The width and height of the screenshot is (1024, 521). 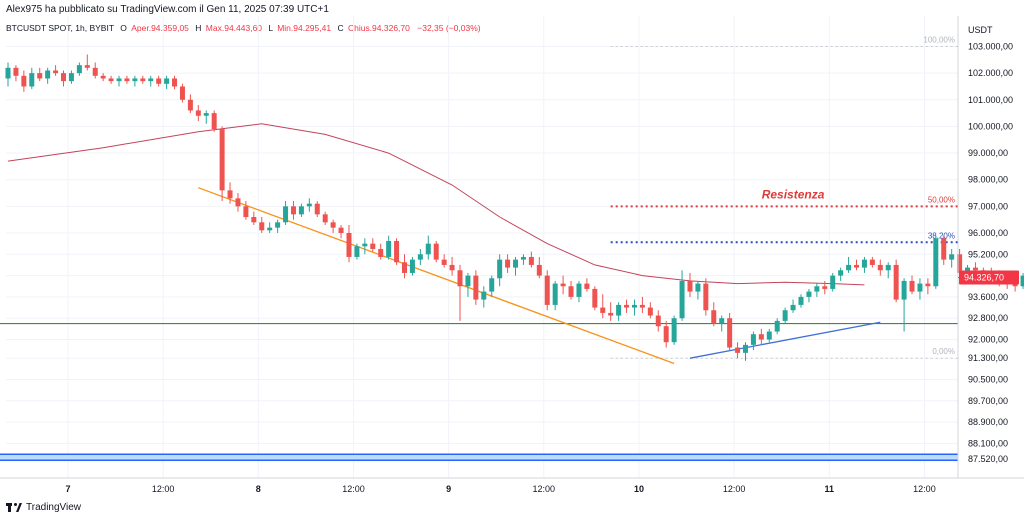 I want to click on y-tick-label: 92.800,00, so click(x=988, y=318).